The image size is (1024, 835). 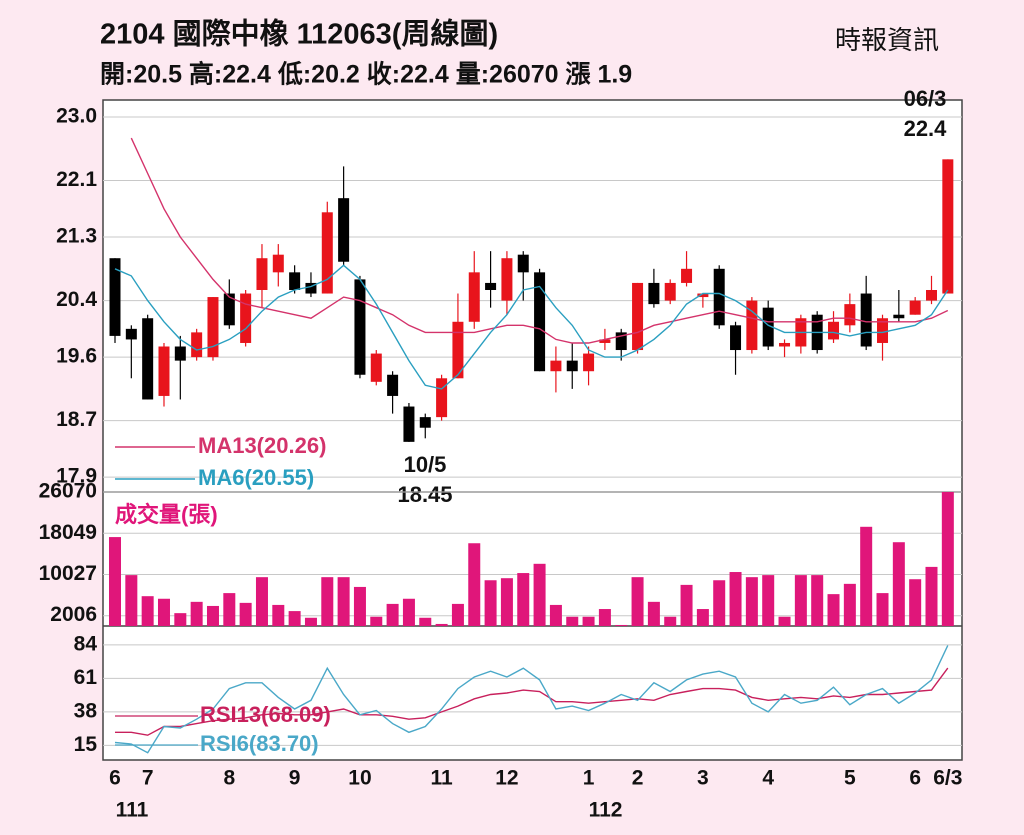 What do you see at coordinates (76, 179) in the screenshot?
I see `y-tick-label: 22.1` at bounding box center [76, 179].